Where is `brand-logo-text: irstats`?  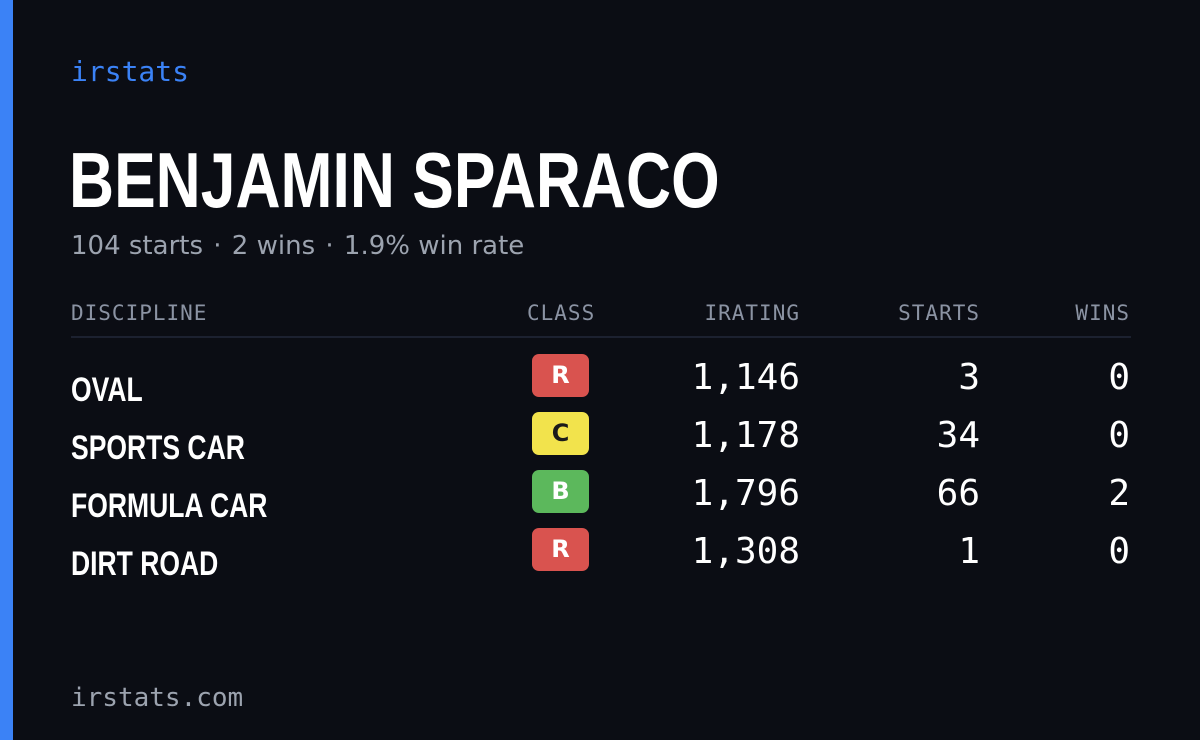
brand-logo-text: irstats is located at coordinates (130, 71).